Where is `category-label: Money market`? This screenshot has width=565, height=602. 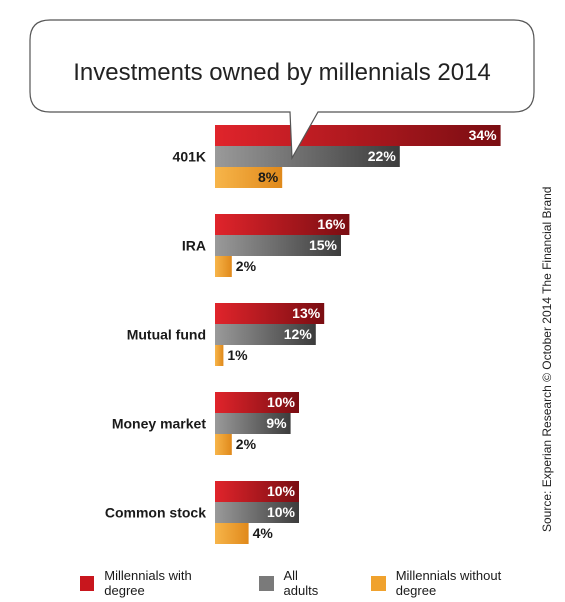 category-label: Money market is located at coordinates (159, 424).